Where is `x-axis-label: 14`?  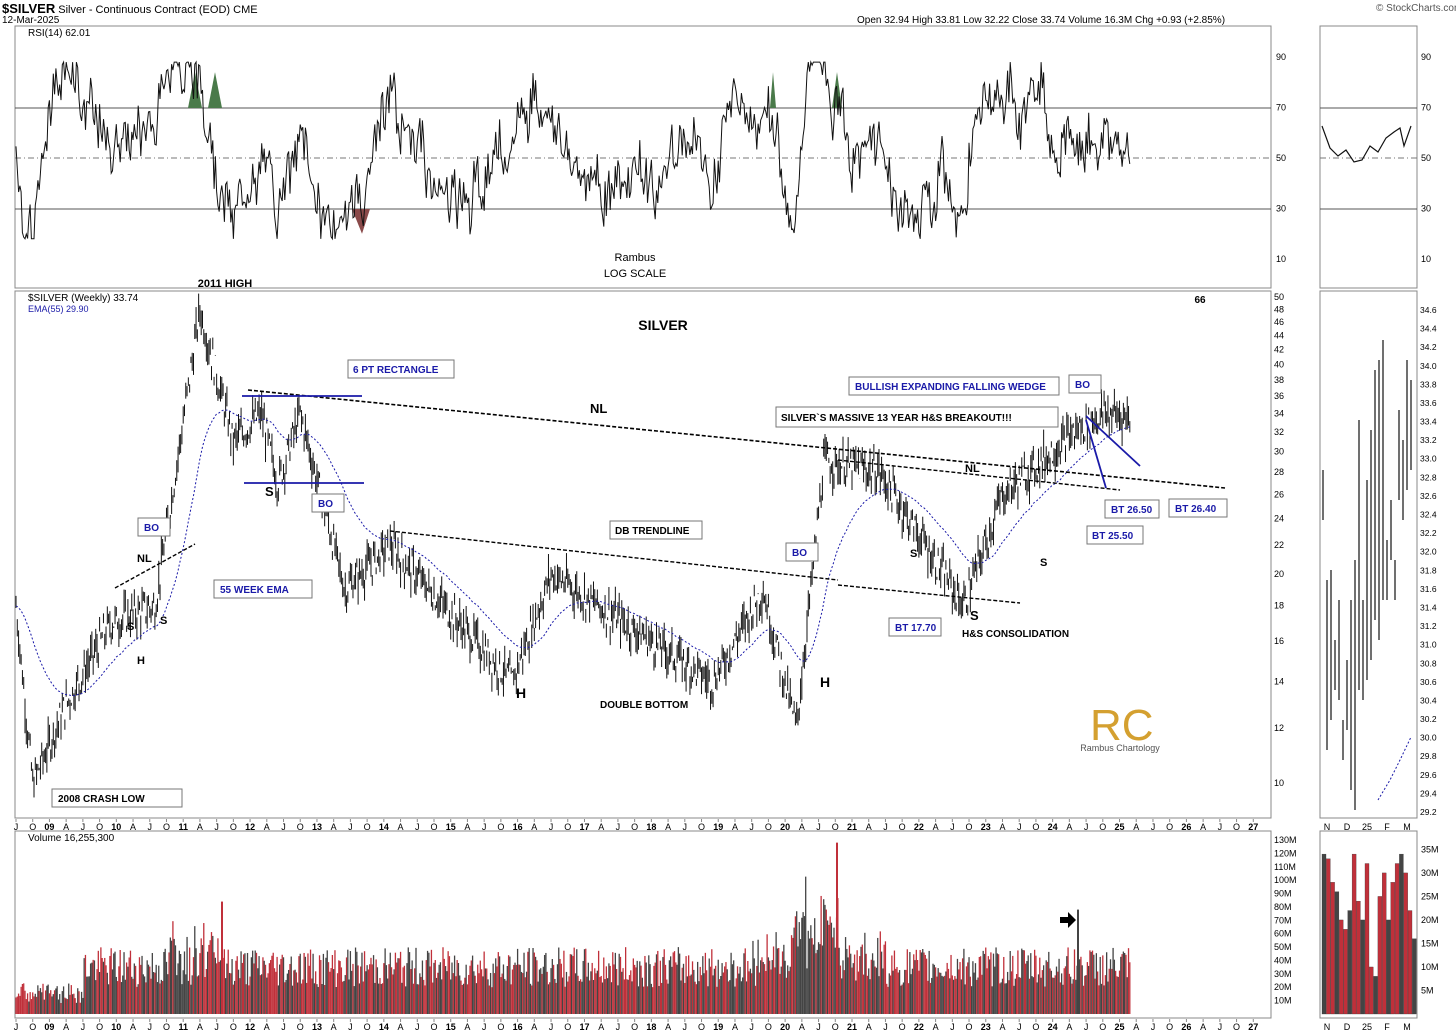 x-axis-label: 14 is located at coordinates (384, 827).